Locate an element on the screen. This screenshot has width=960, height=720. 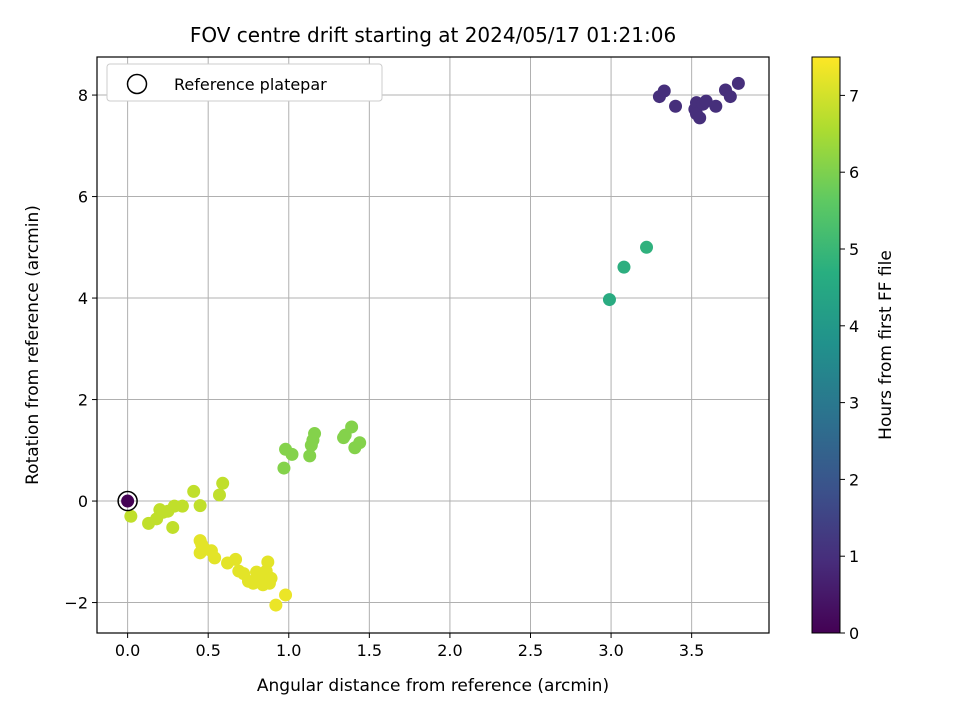
y-tick-label: 0 is located at coordinates (83, 501).